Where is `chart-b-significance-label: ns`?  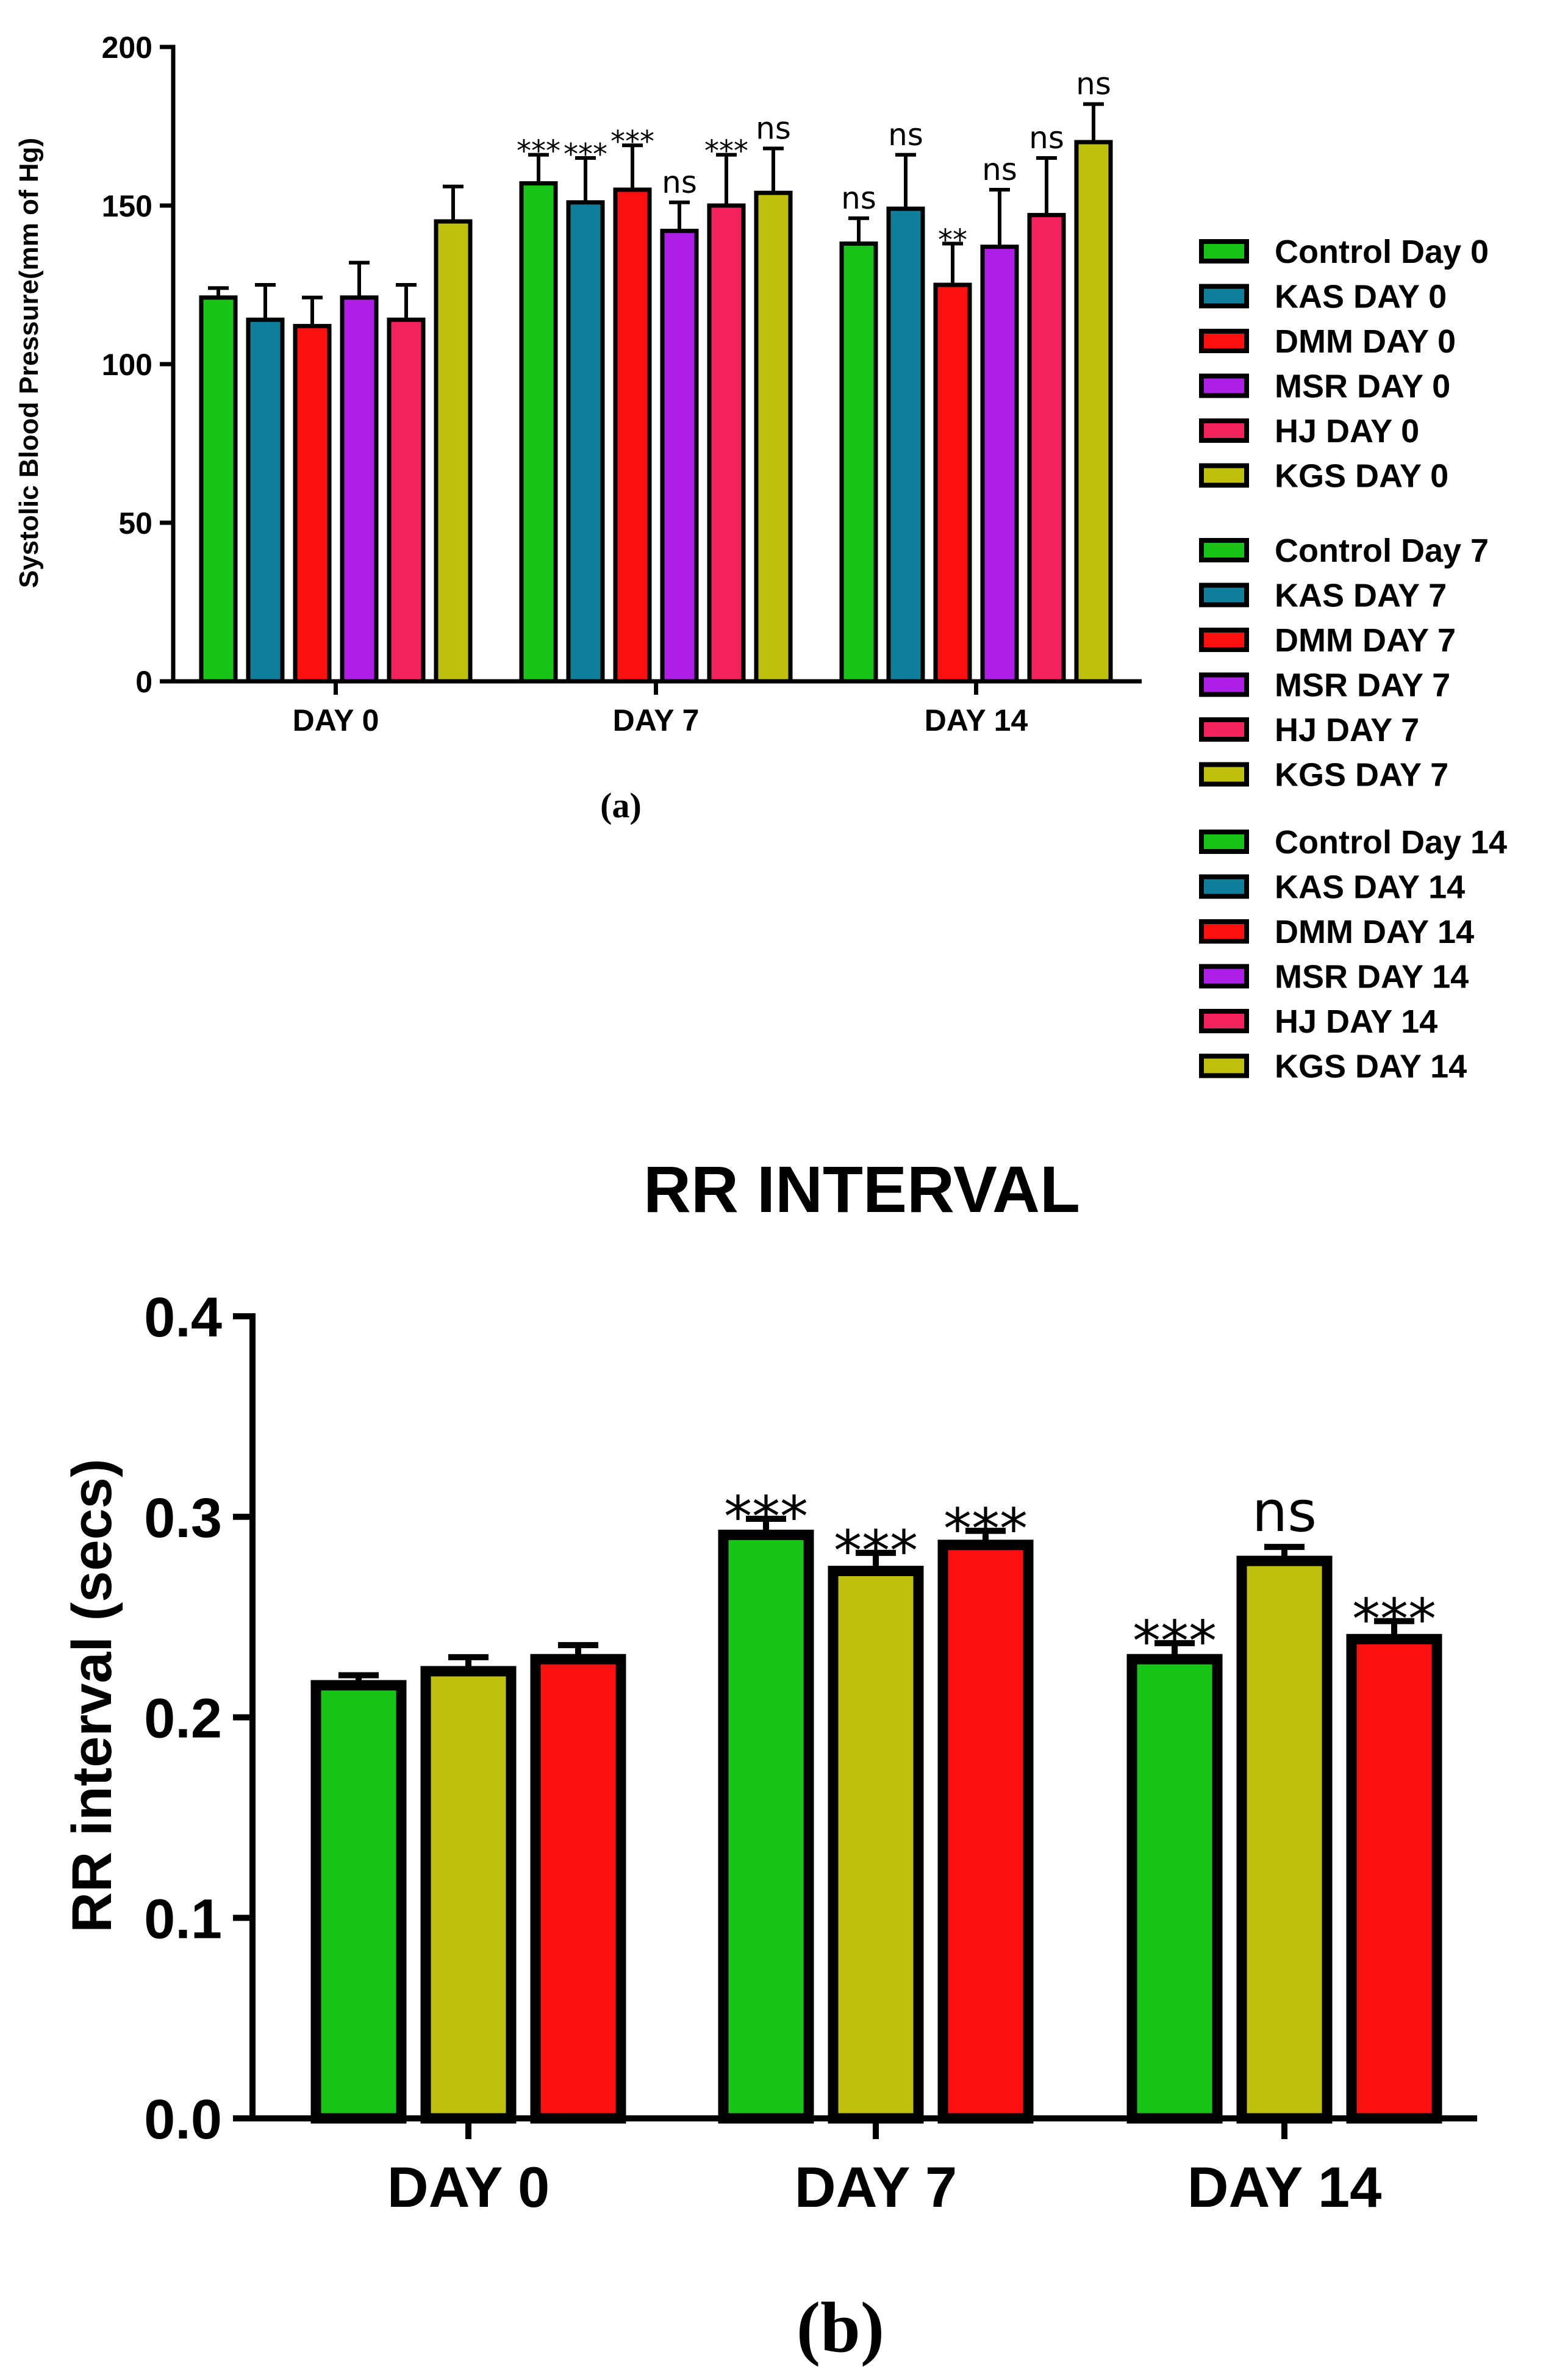 chart-b-significance-label: ns is located at coordinates (1284, 1512).